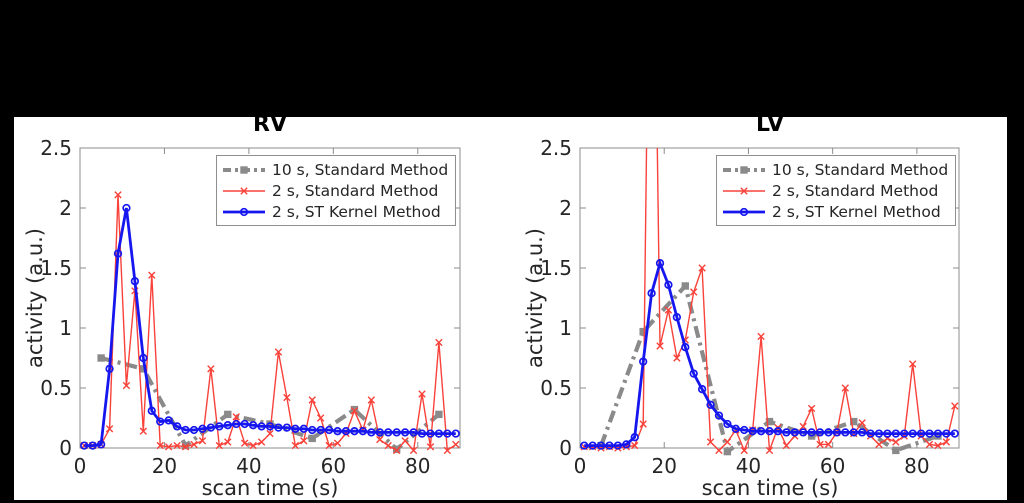  I want to click on lv-circle-series-markers, so click(769, 354).